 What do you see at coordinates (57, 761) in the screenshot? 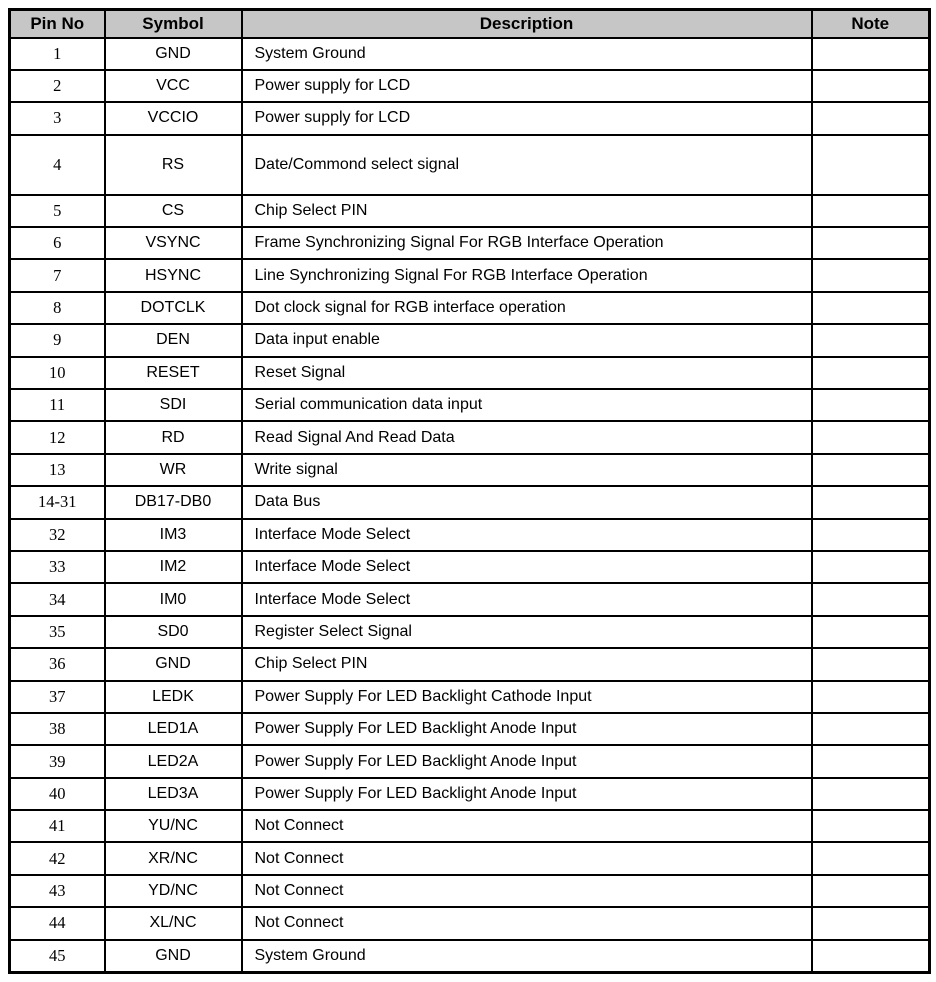
I see `cell-pin: 39` at bounding box center [57, 761].